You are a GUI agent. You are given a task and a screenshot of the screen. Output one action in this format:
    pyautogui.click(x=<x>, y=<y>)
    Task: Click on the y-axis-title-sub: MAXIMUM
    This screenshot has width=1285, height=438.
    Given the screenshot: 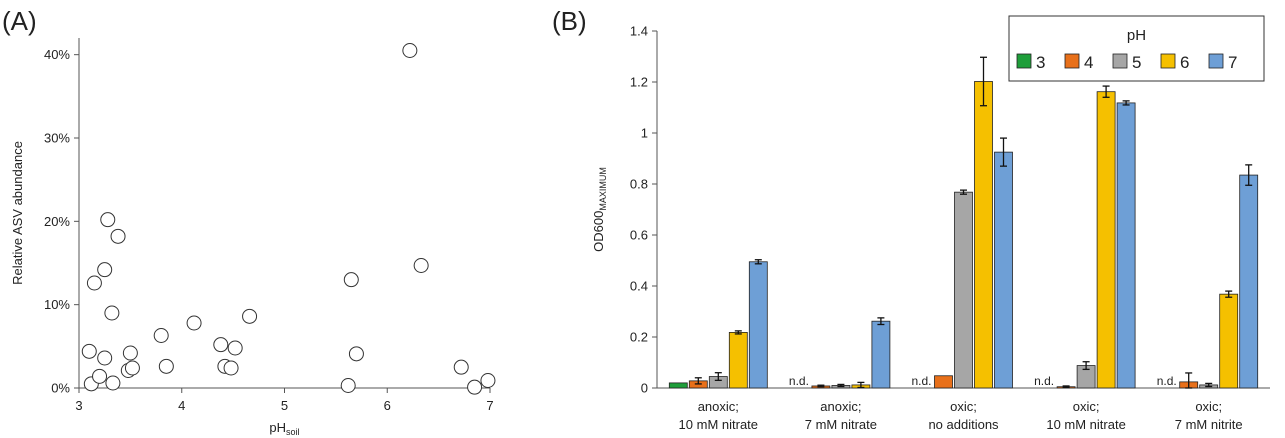 What is the action you would take?
    pyautogui.click(x=603, y=189)
    